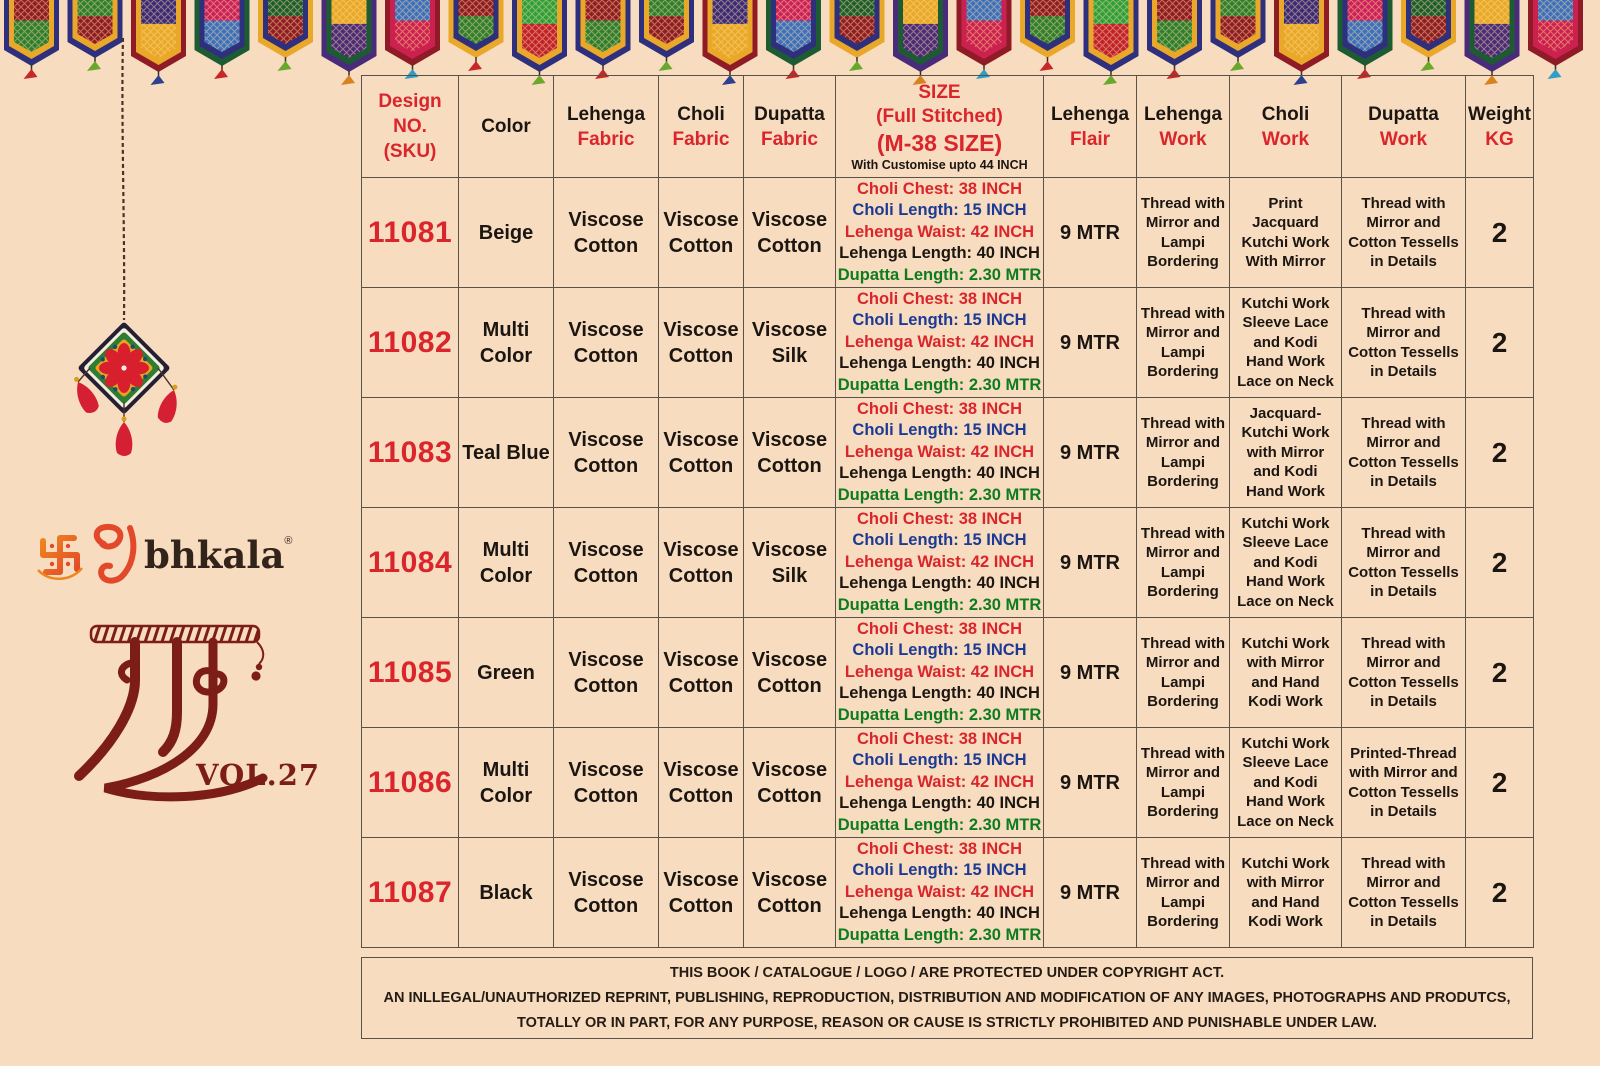 The image size is (1600, 1066). I want to click on text-line: Weight, so click(1499, 114).